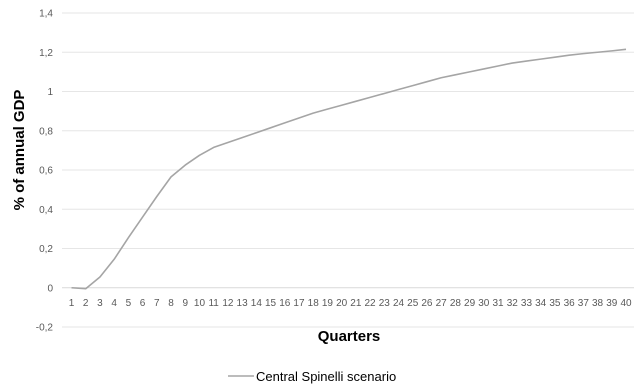  What do you see at coordinates (371, 303) in the screenshot?
I see `x-tick-label: 22` at bounding box center [371, 303].